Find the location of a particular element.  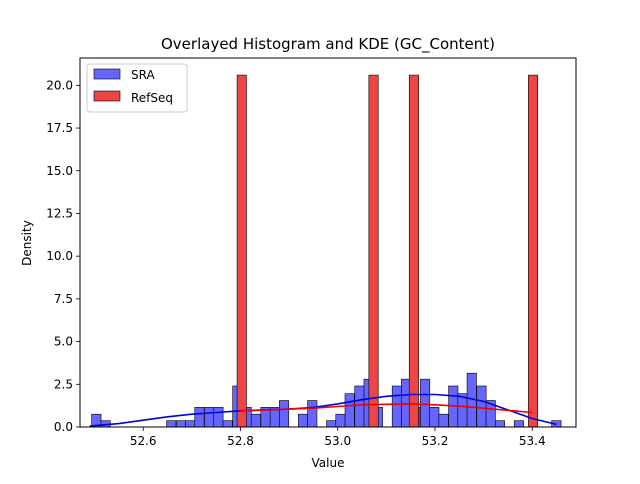

legend-swatch-sra is located at coordinates (107, 74).